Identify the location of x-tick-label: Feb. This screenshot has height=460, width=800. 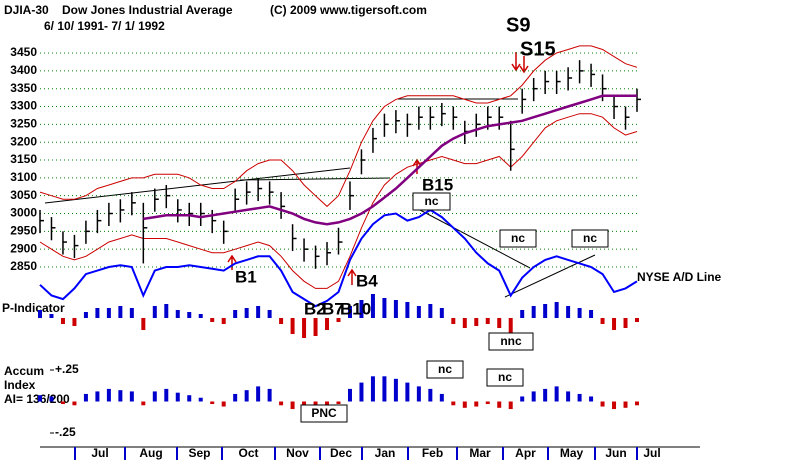
(432, 453).